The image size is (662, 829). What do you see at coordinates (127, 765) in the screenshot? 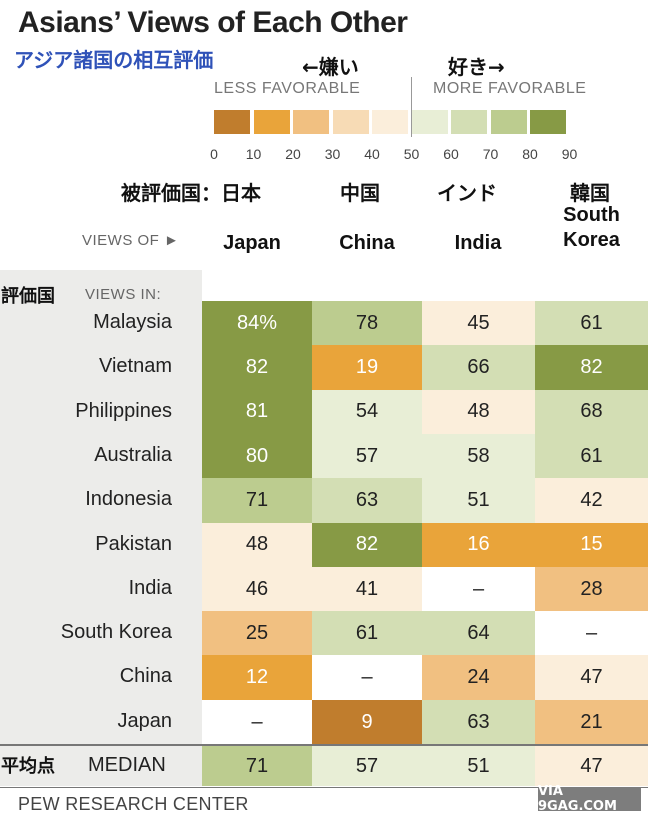
I see `median-label: MEDIAN` at bounding box center [127, 765].